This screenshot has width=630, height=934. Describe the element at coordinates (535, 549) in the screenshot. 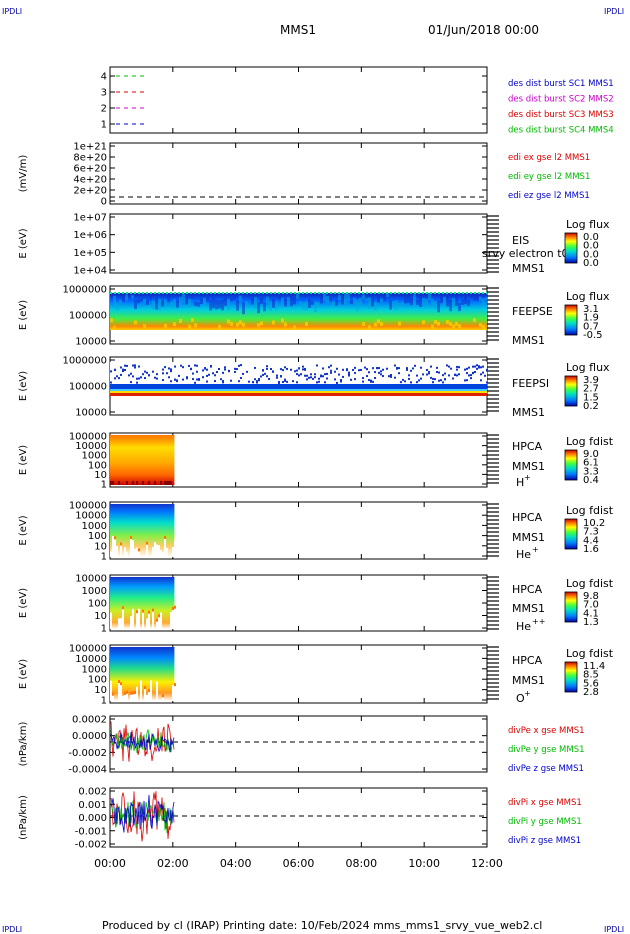

I see `species-charge-label: +` at that location.